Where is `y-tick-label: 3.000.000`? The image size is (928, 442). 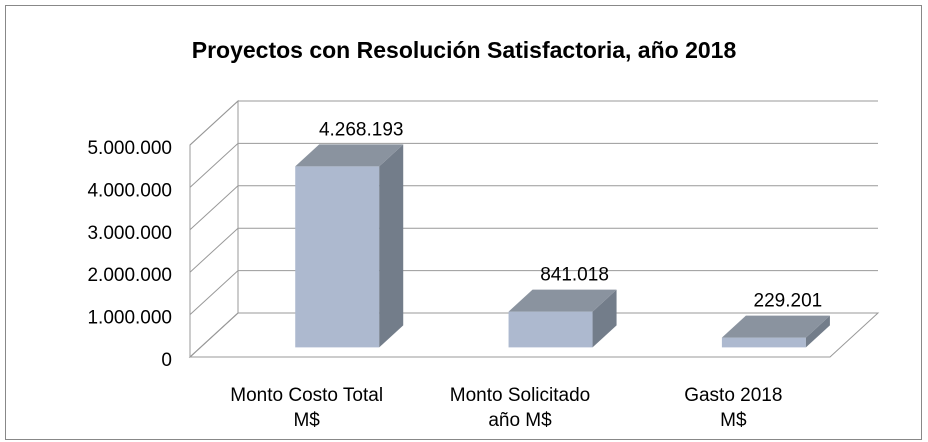 y-tick-label: 3.000.000 is located at coordinates (129, 233).